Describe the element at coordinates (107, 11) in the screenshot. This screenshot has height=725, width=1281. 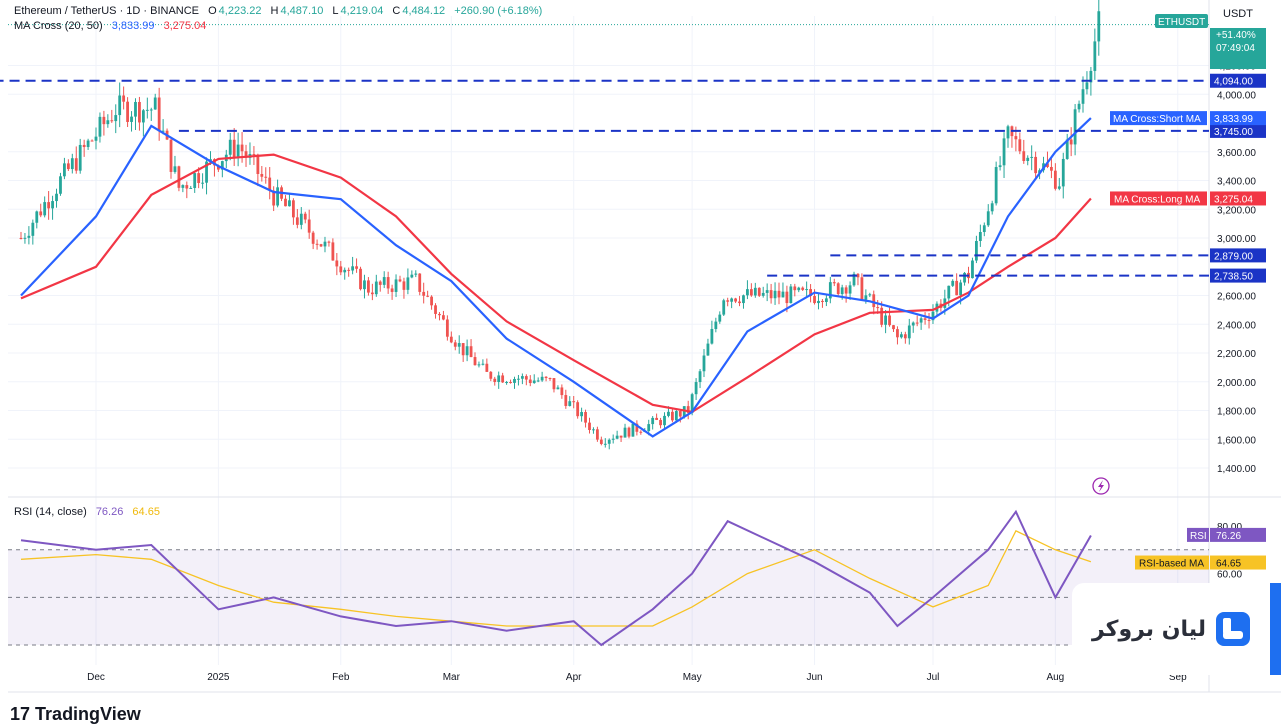
I see `symbol-title: Ethereum / TetherUS · 1D · BINANCE` at that location.